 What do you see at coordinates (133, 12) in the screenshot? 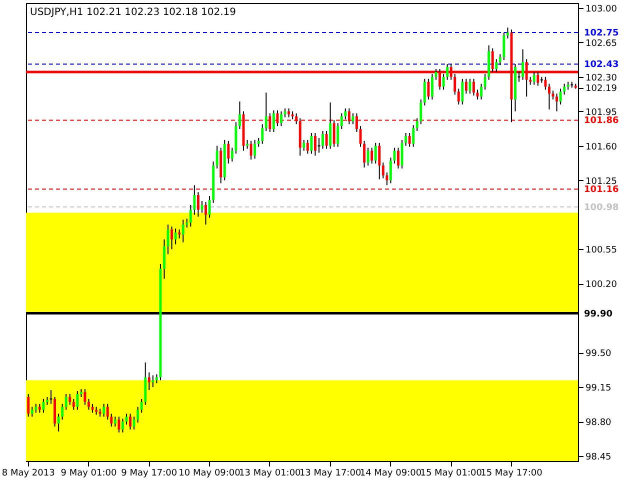
I see `chart-title: USDJPY,H1 102.21 102.23 102.18 102.19` at bounding box center [133, 12].